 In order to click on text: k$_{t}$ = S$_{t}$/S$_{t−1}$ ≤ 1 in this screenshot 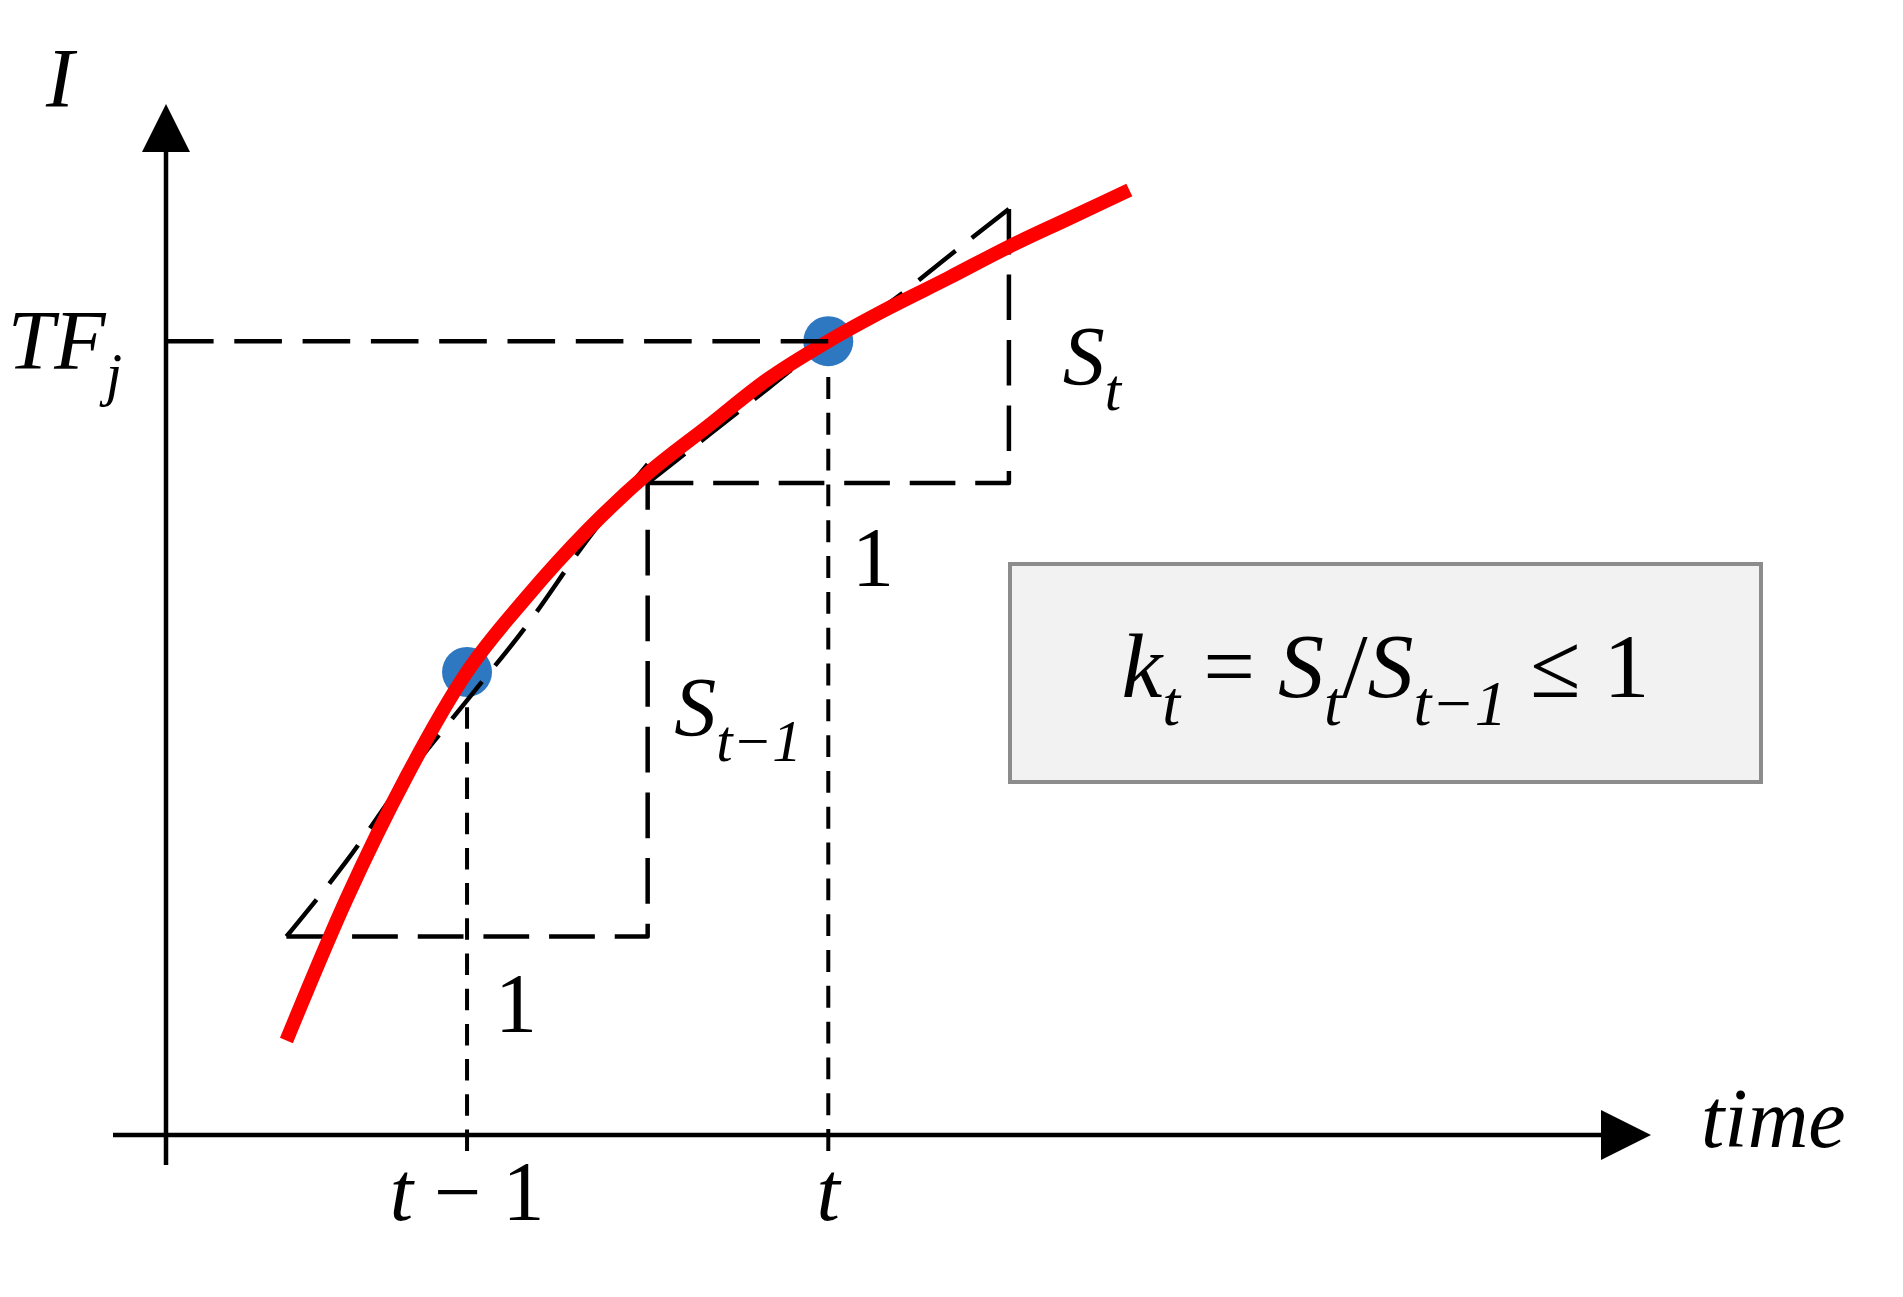, I will do `click(1385, 677)`.